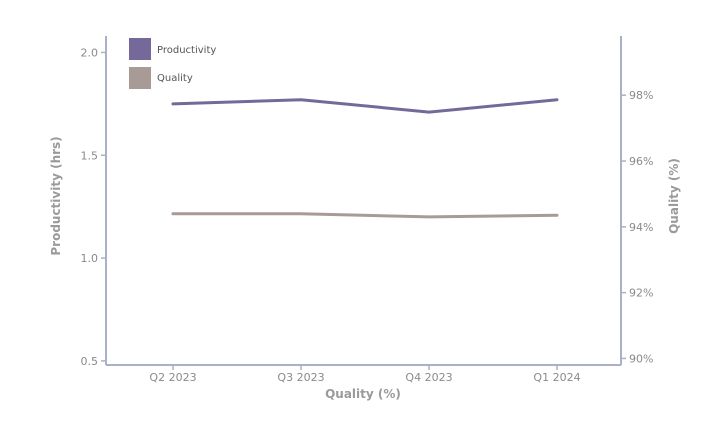 This screenshot has width=722, height=426. What do you see at coordinates (90, 258) in the screenshot?
I see `y-left-tick-label: 1.0` at bounding box center [90, 258].